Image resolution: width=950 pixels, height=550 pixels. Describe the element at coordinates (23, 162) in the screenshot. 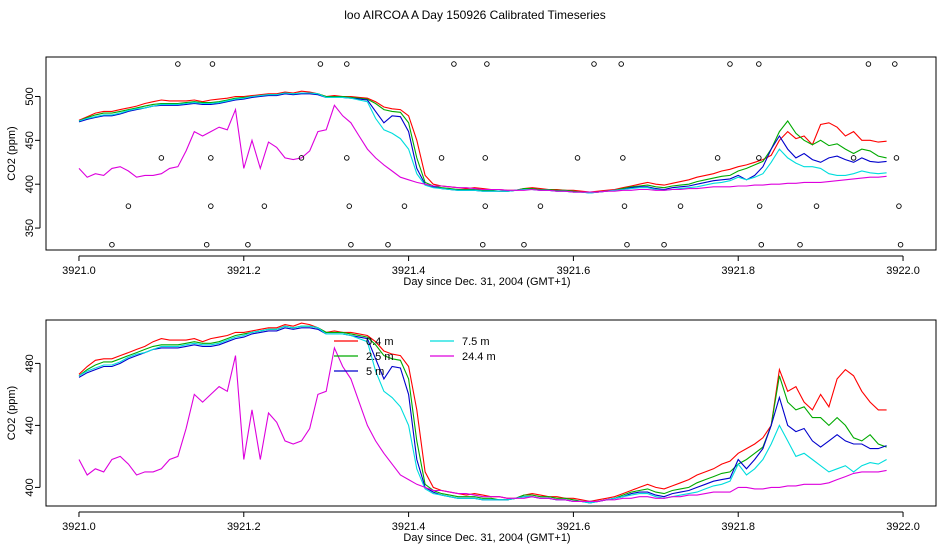

I see `top-y-axis: 350 400 450 500 CO2 (ppm)` at that location.